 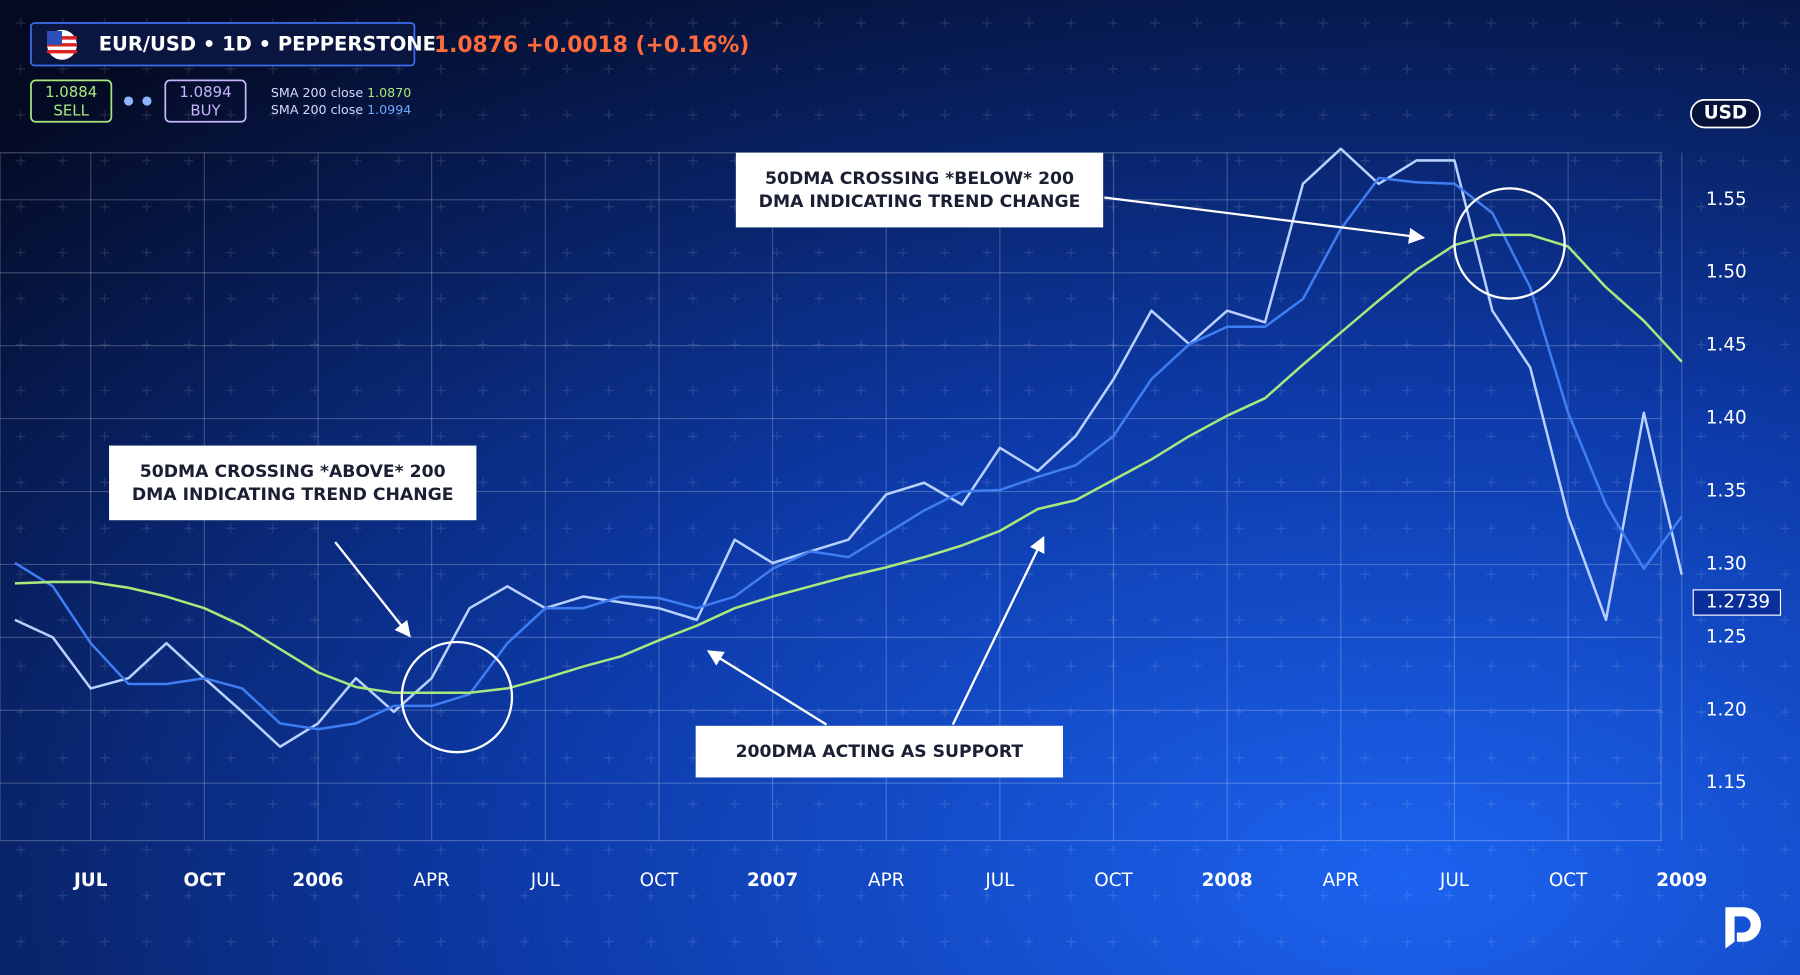 I want to click on flag-canton, so click(x=54, y=38).